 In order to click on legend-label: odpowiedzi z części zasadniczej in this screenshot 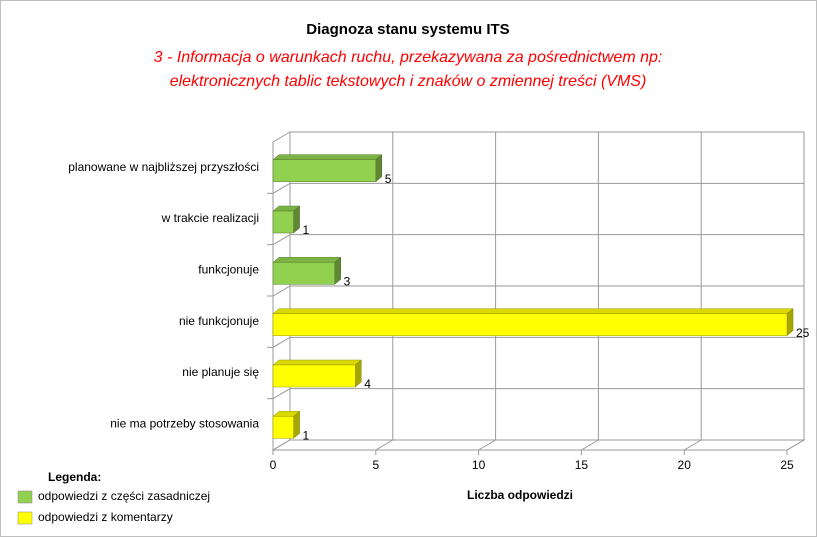, I will do `click(124, 496)`.